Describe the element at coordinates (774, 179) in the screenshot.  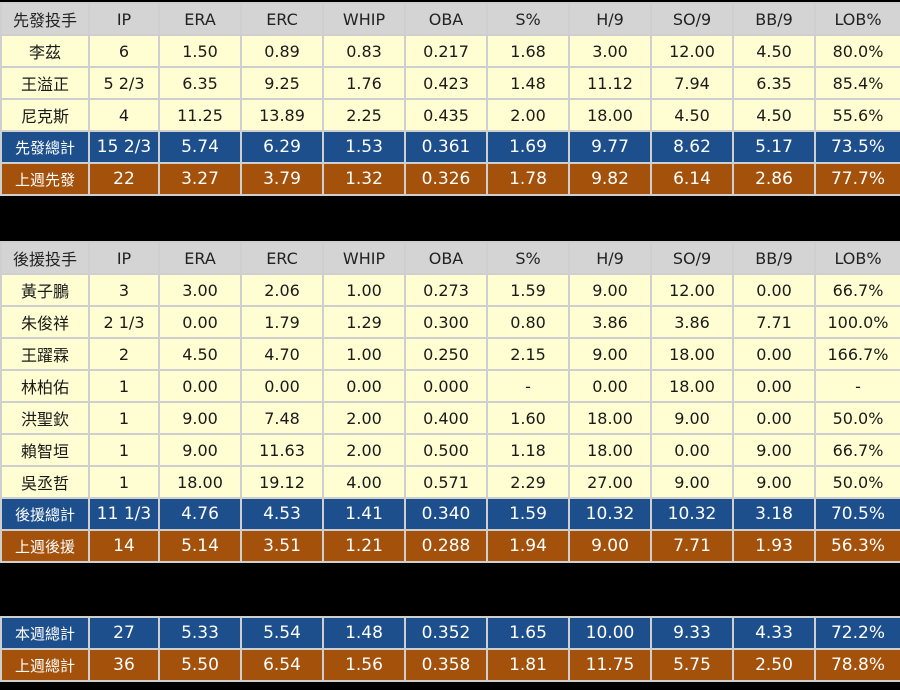
I see `stat-bb9: 2.86` at that location.